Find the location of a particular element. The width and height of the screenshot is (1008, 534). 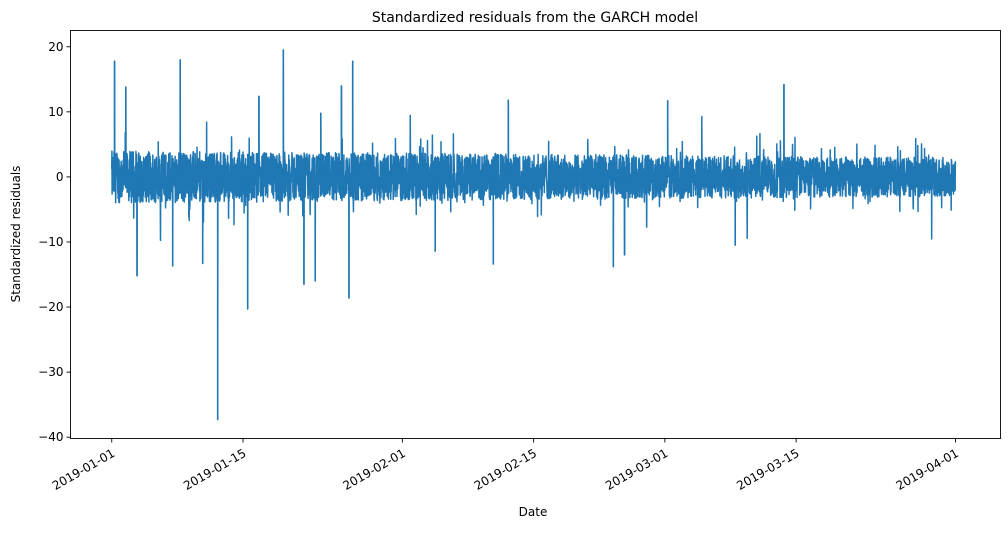

y-tick-label: −20 is located at coordinates (50, 307).